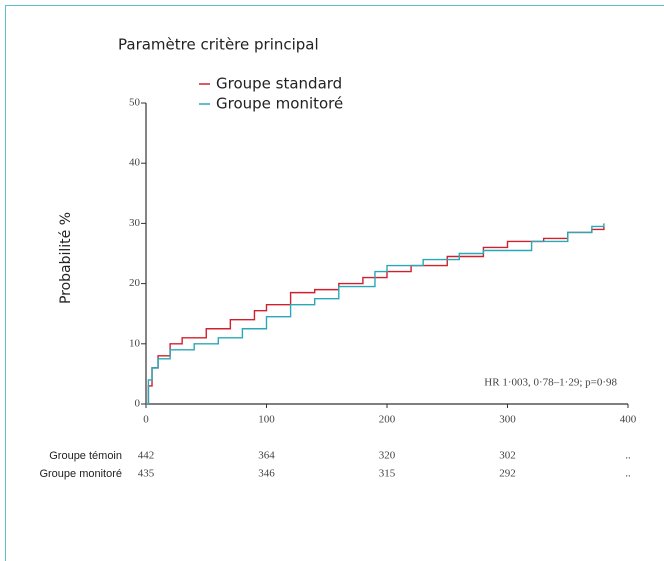 This screenshot has width=664, height=561. Describe the element at coordinates (146, 420) in the screenshot. I see `x-tick-label: 0` at that location.